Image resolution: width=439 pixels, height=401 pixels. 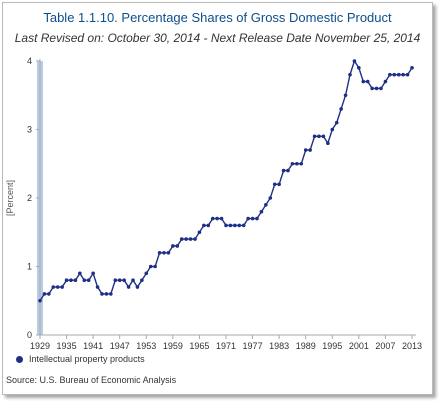 What do you see at coordinates (253, 346) in the screenshot?
I see `x-tick-label: 1977` at bounding box center [253, 346].